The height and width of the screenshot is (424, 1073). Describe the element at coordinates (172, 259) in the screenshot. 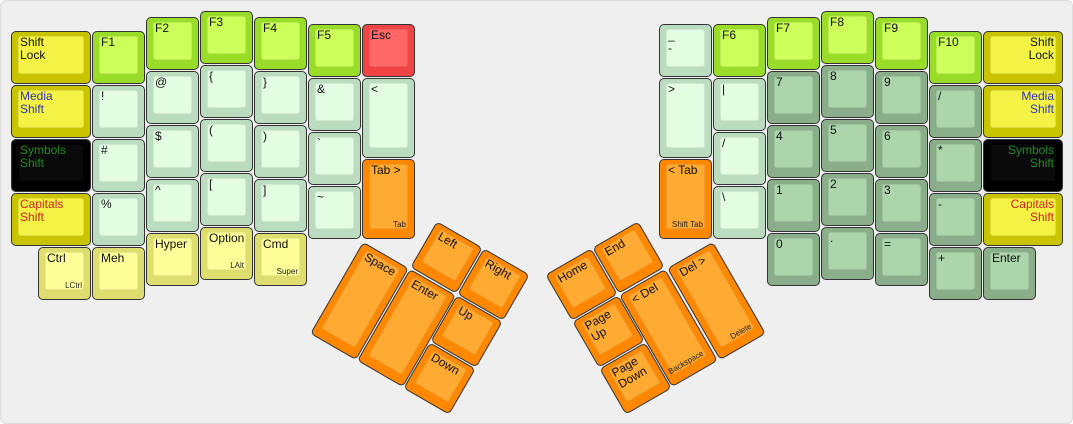

I see `key-hyper: Hyper` at that location.